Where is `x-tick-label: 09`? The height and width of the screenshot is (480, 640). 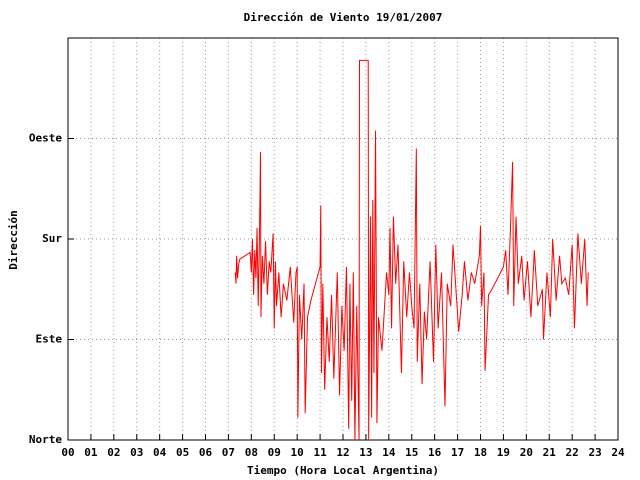
x-tick-label: 09 is located at coordinates (274, 452).